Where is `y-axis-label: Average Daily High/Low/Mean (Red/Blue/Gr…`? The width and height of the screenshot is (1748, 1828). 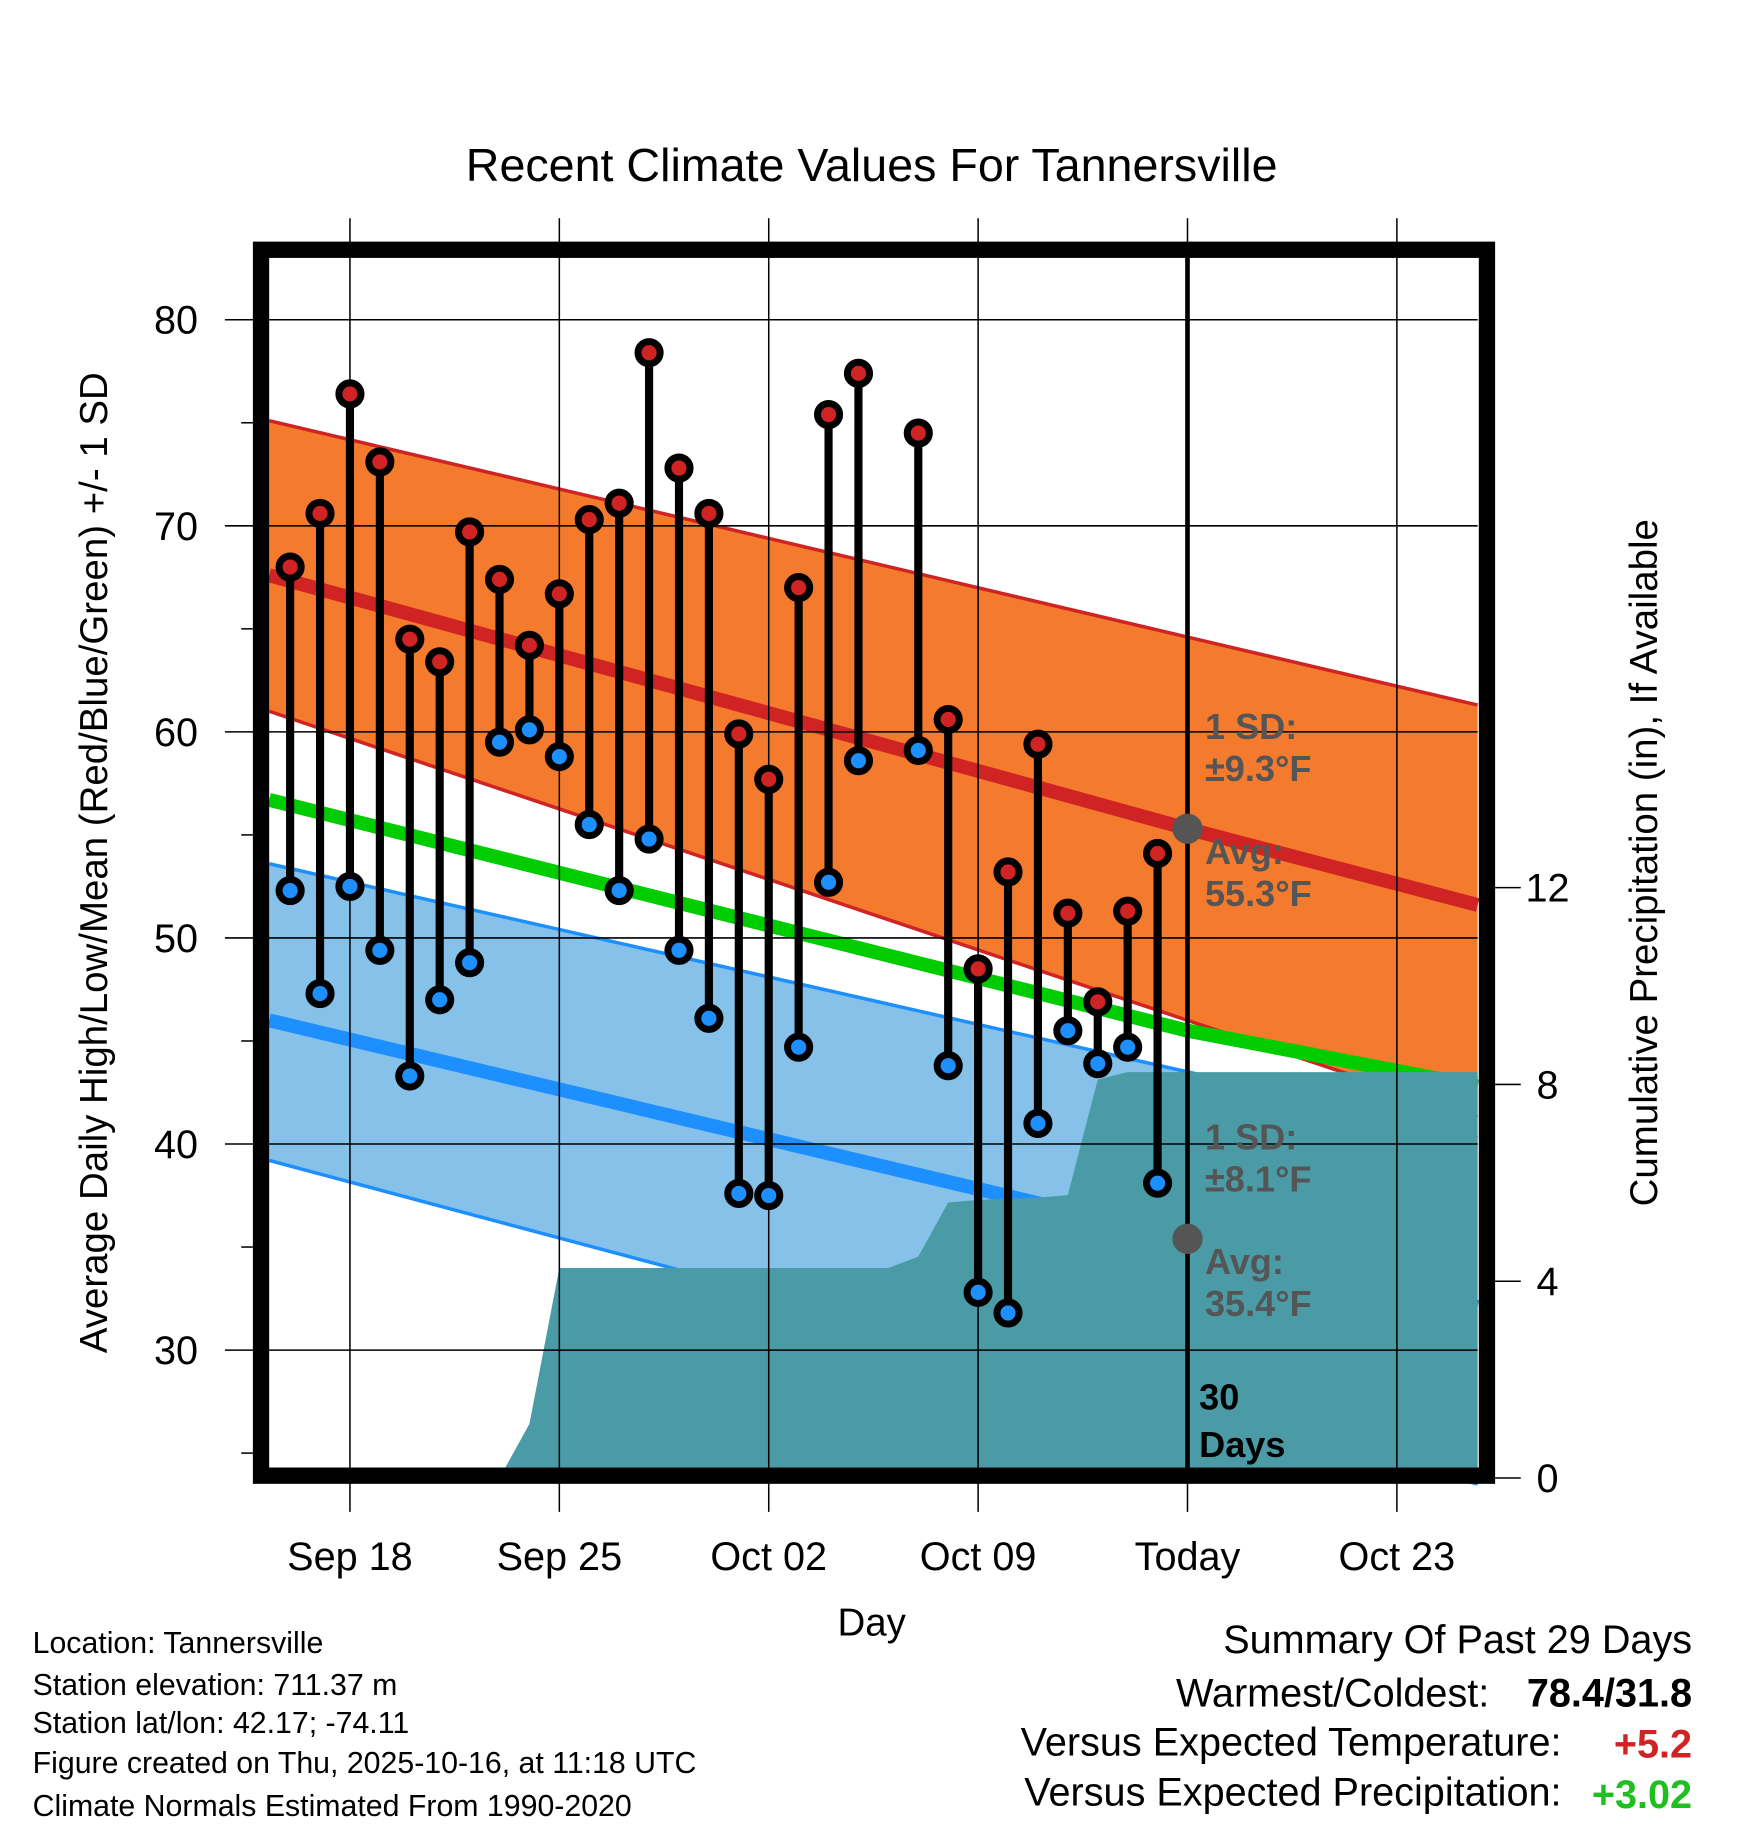
y-axis-label: Average Daily High/Low/Mean (Red/Blue/Gr… is located at coordinates (94, 862).